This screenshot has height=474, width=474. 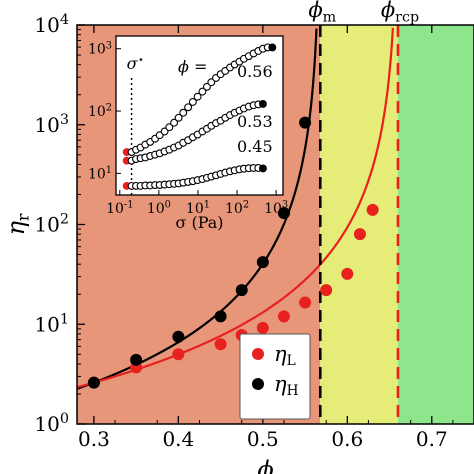 What do you see at coordinates (262, 168) in the screenshot?
I see `inset-point-phi-0.45` at bounding box center [262, 168].